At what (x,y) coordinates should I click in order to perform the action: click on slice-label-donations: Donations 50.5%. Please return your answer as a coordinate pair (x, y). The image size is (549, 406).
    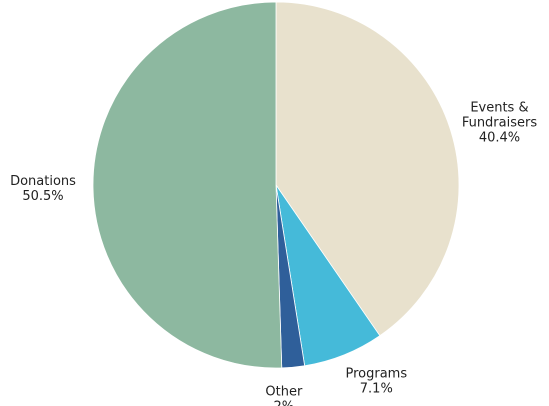
    Looking at the image, I should click on (43, 189).